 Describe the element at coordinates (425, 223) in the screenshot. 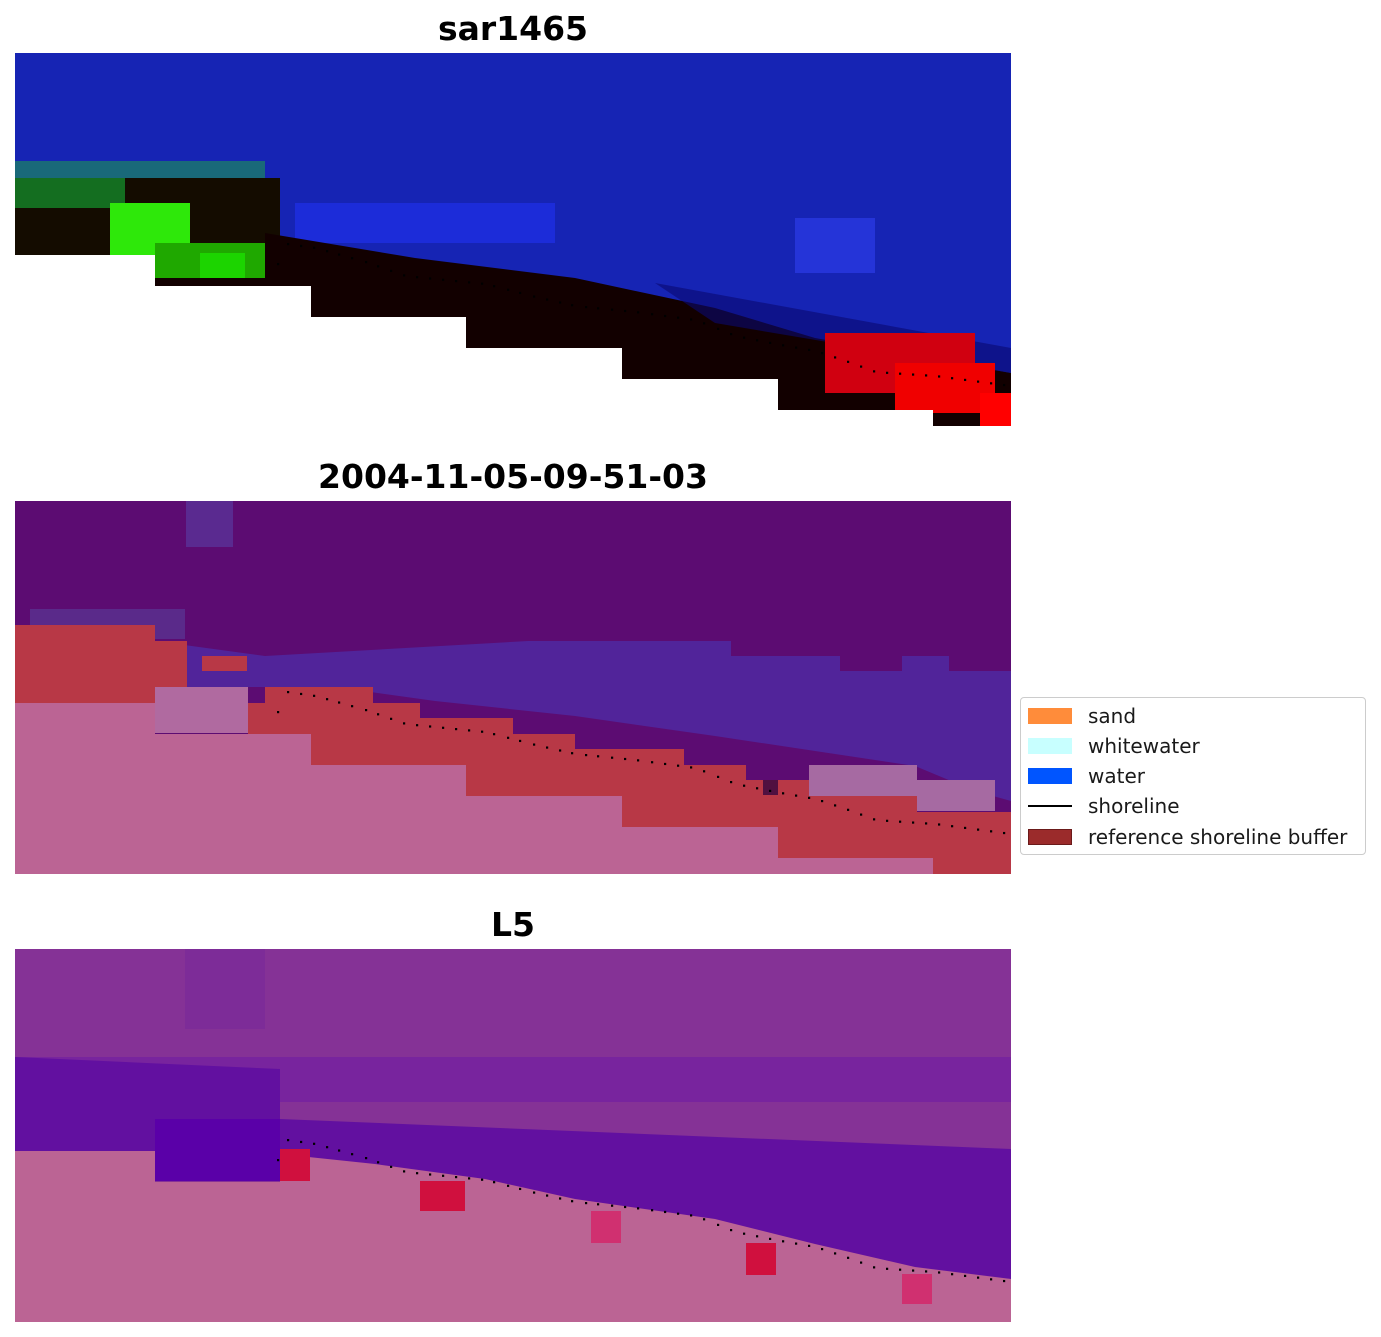

I see `bright-water-band` at that location.